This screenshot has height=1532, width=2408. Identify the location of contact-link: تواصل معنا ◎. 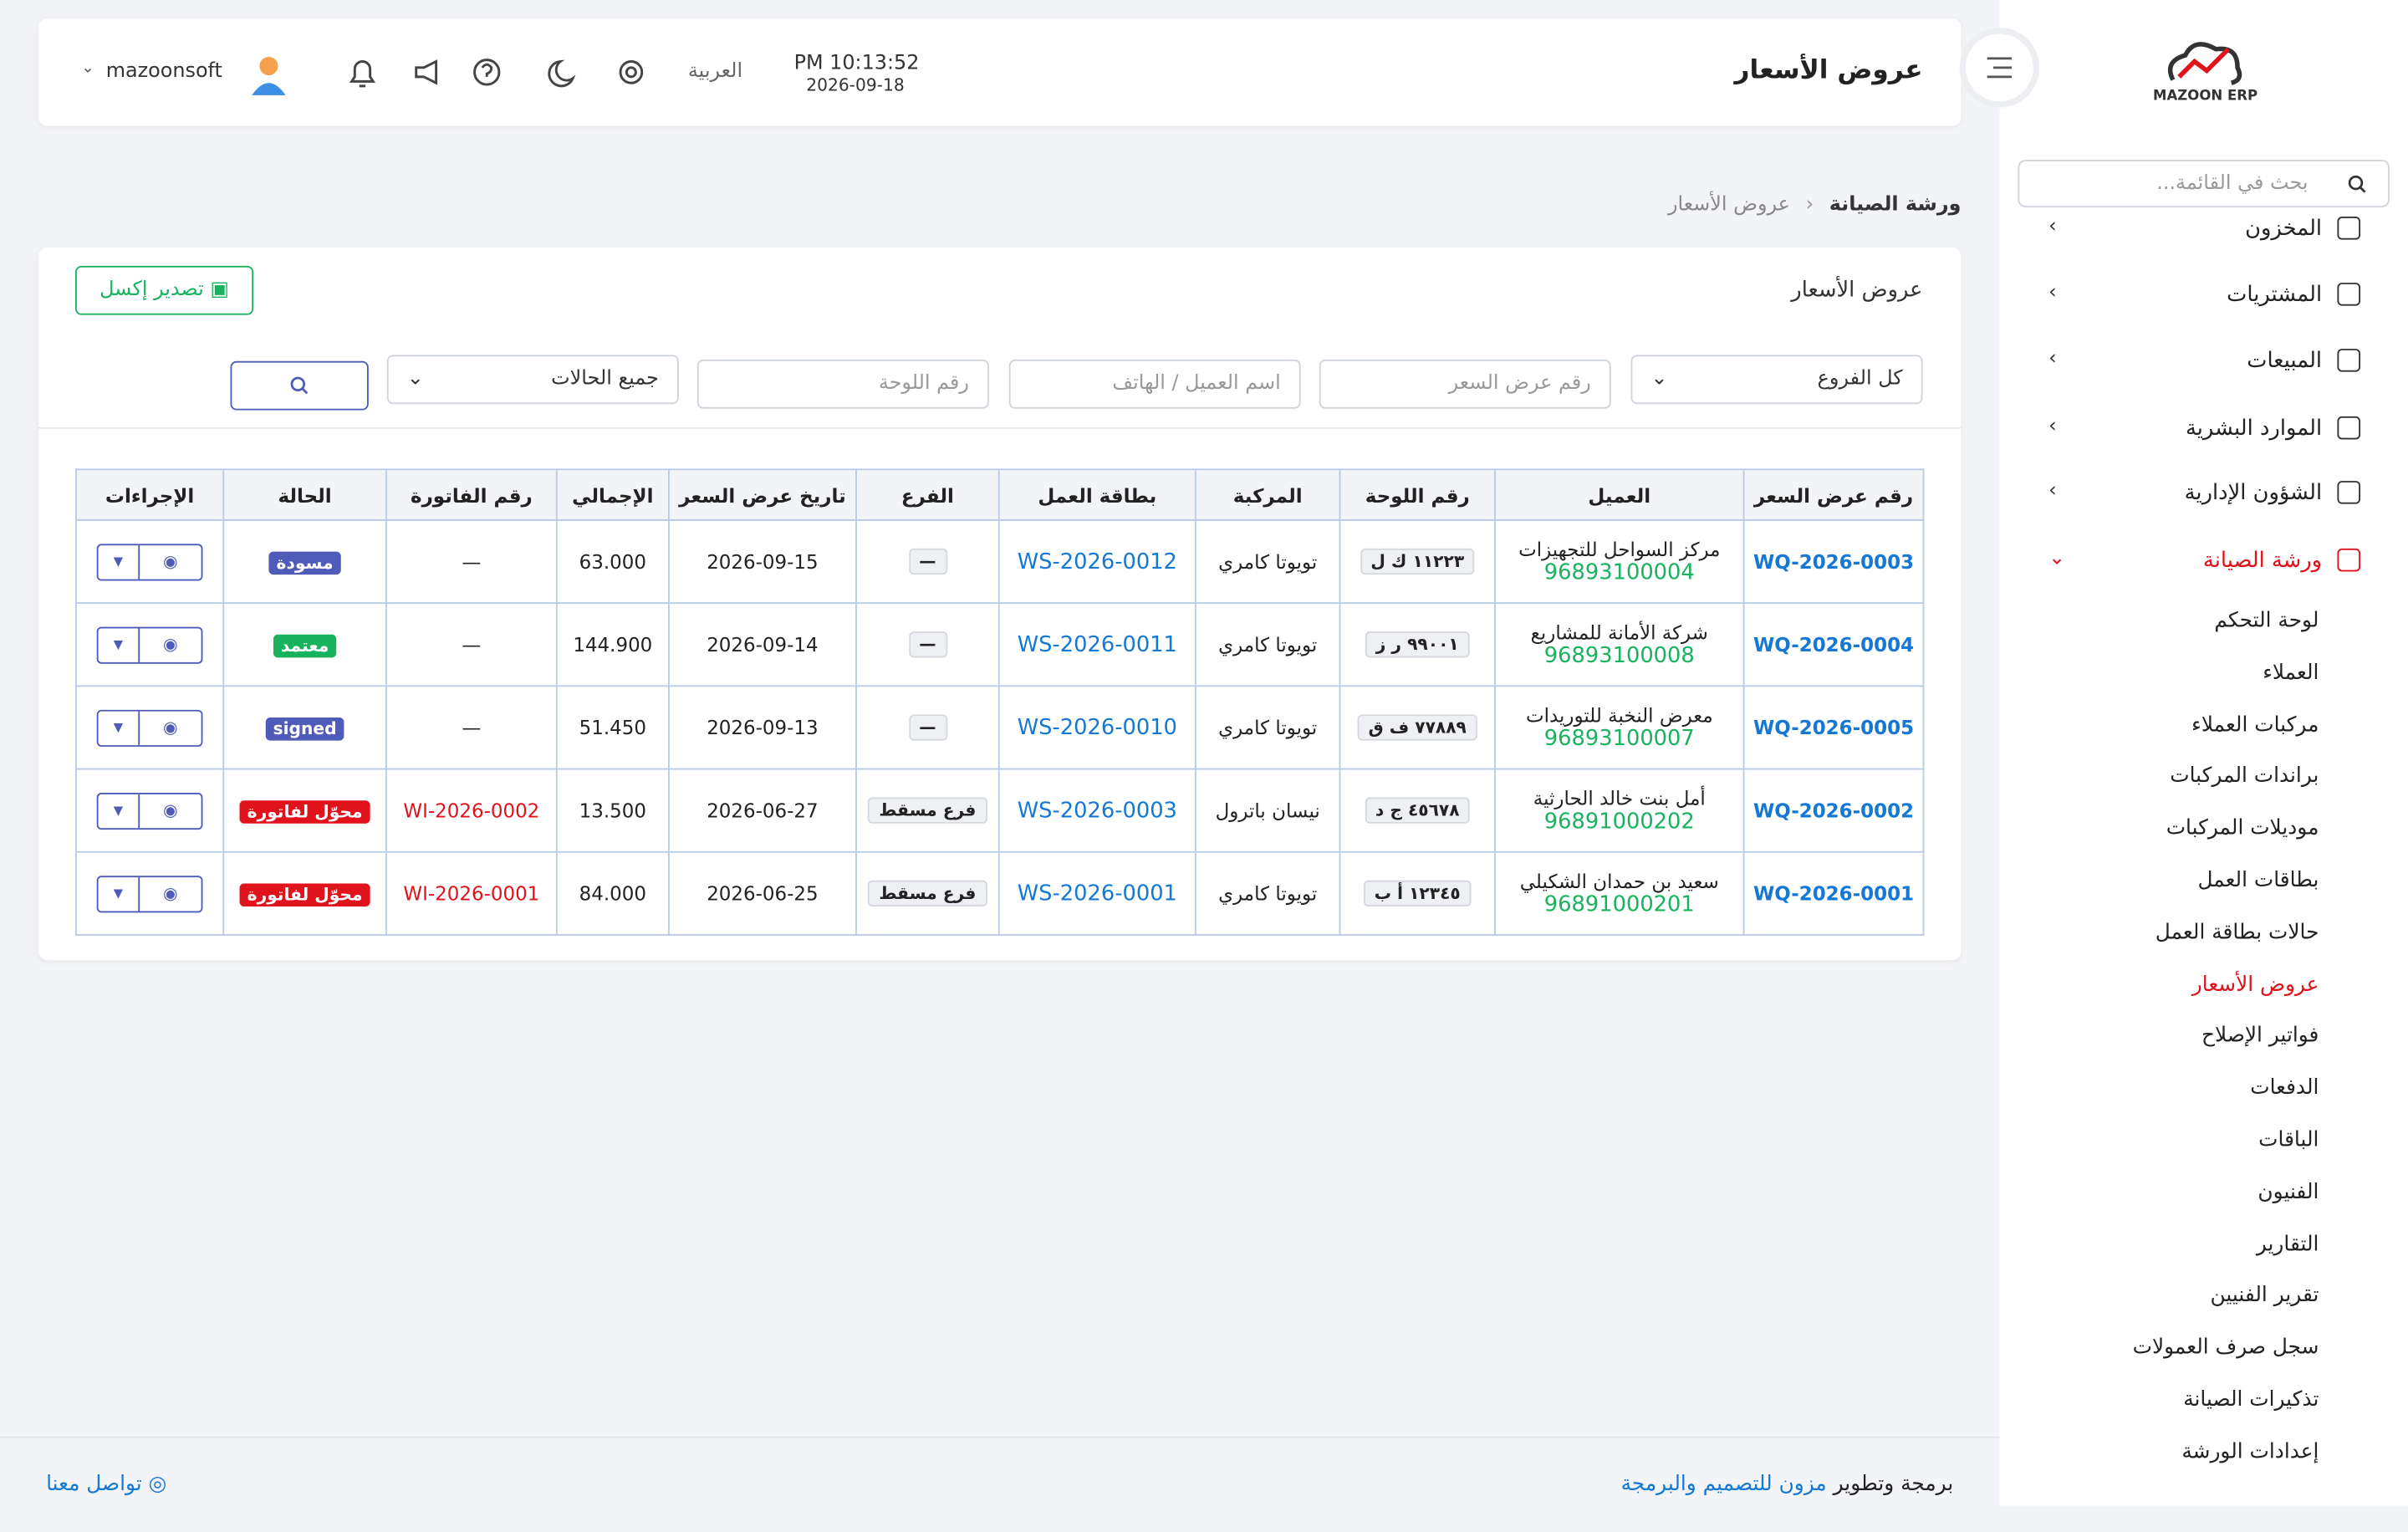
(106, 1484).